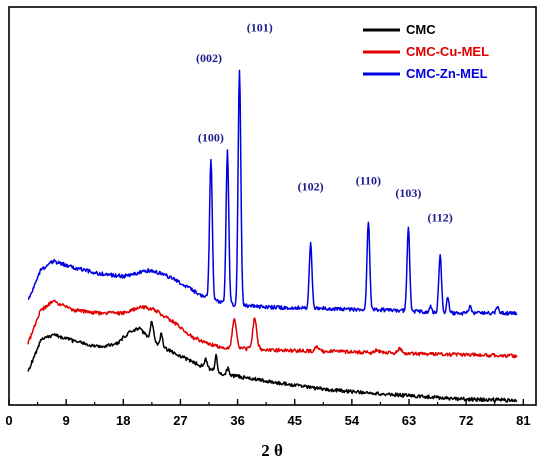 Image resolution: width=550 pixels, height=465 pixels. What do you see at coordinates (272, 450) in the screenshot?
I see `x-axis-title: 2 θ` at bounding box center [272, 450].